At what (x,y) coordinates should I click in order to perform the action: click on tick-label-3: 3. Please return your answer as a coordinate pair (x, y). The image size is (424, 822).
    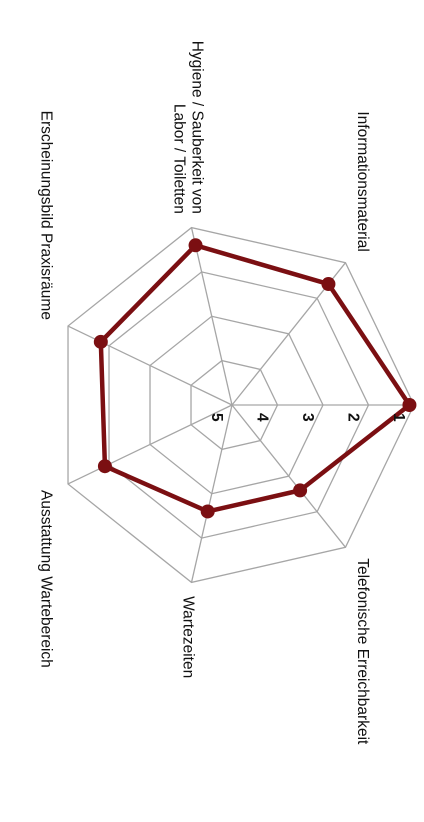
    Looking at the image, I should click on (307, 417).